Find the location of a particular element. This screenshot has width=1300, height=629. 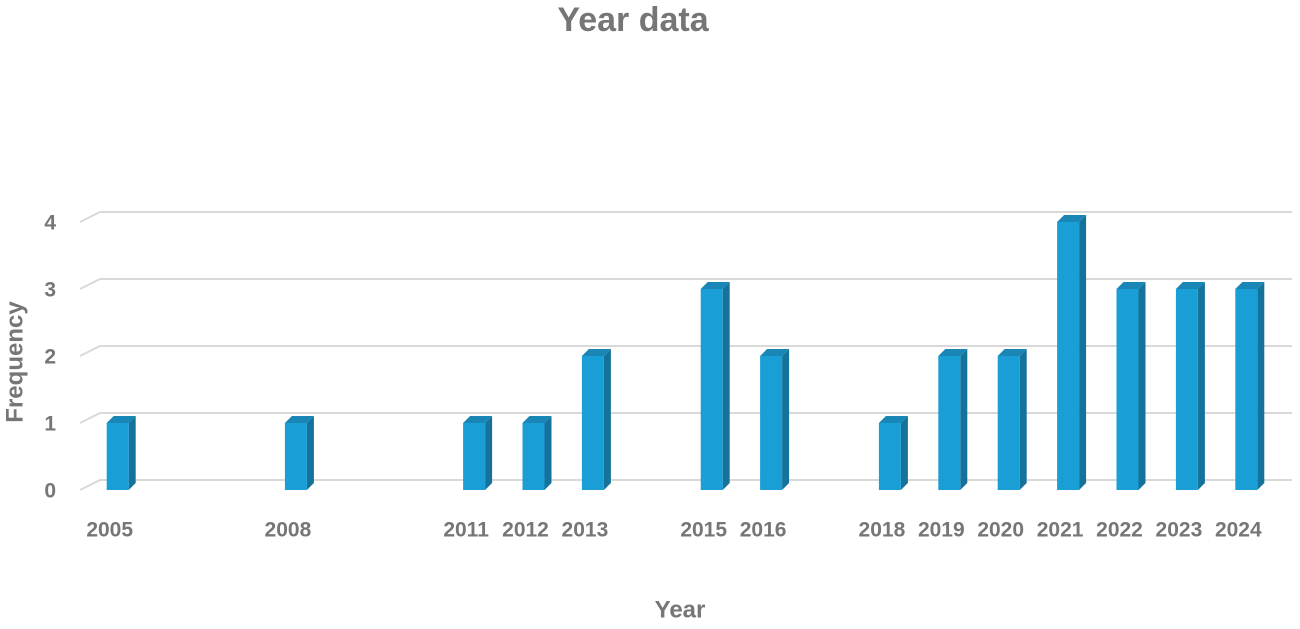

x-tick-label: 2012 is located at coordinates (525, 530).